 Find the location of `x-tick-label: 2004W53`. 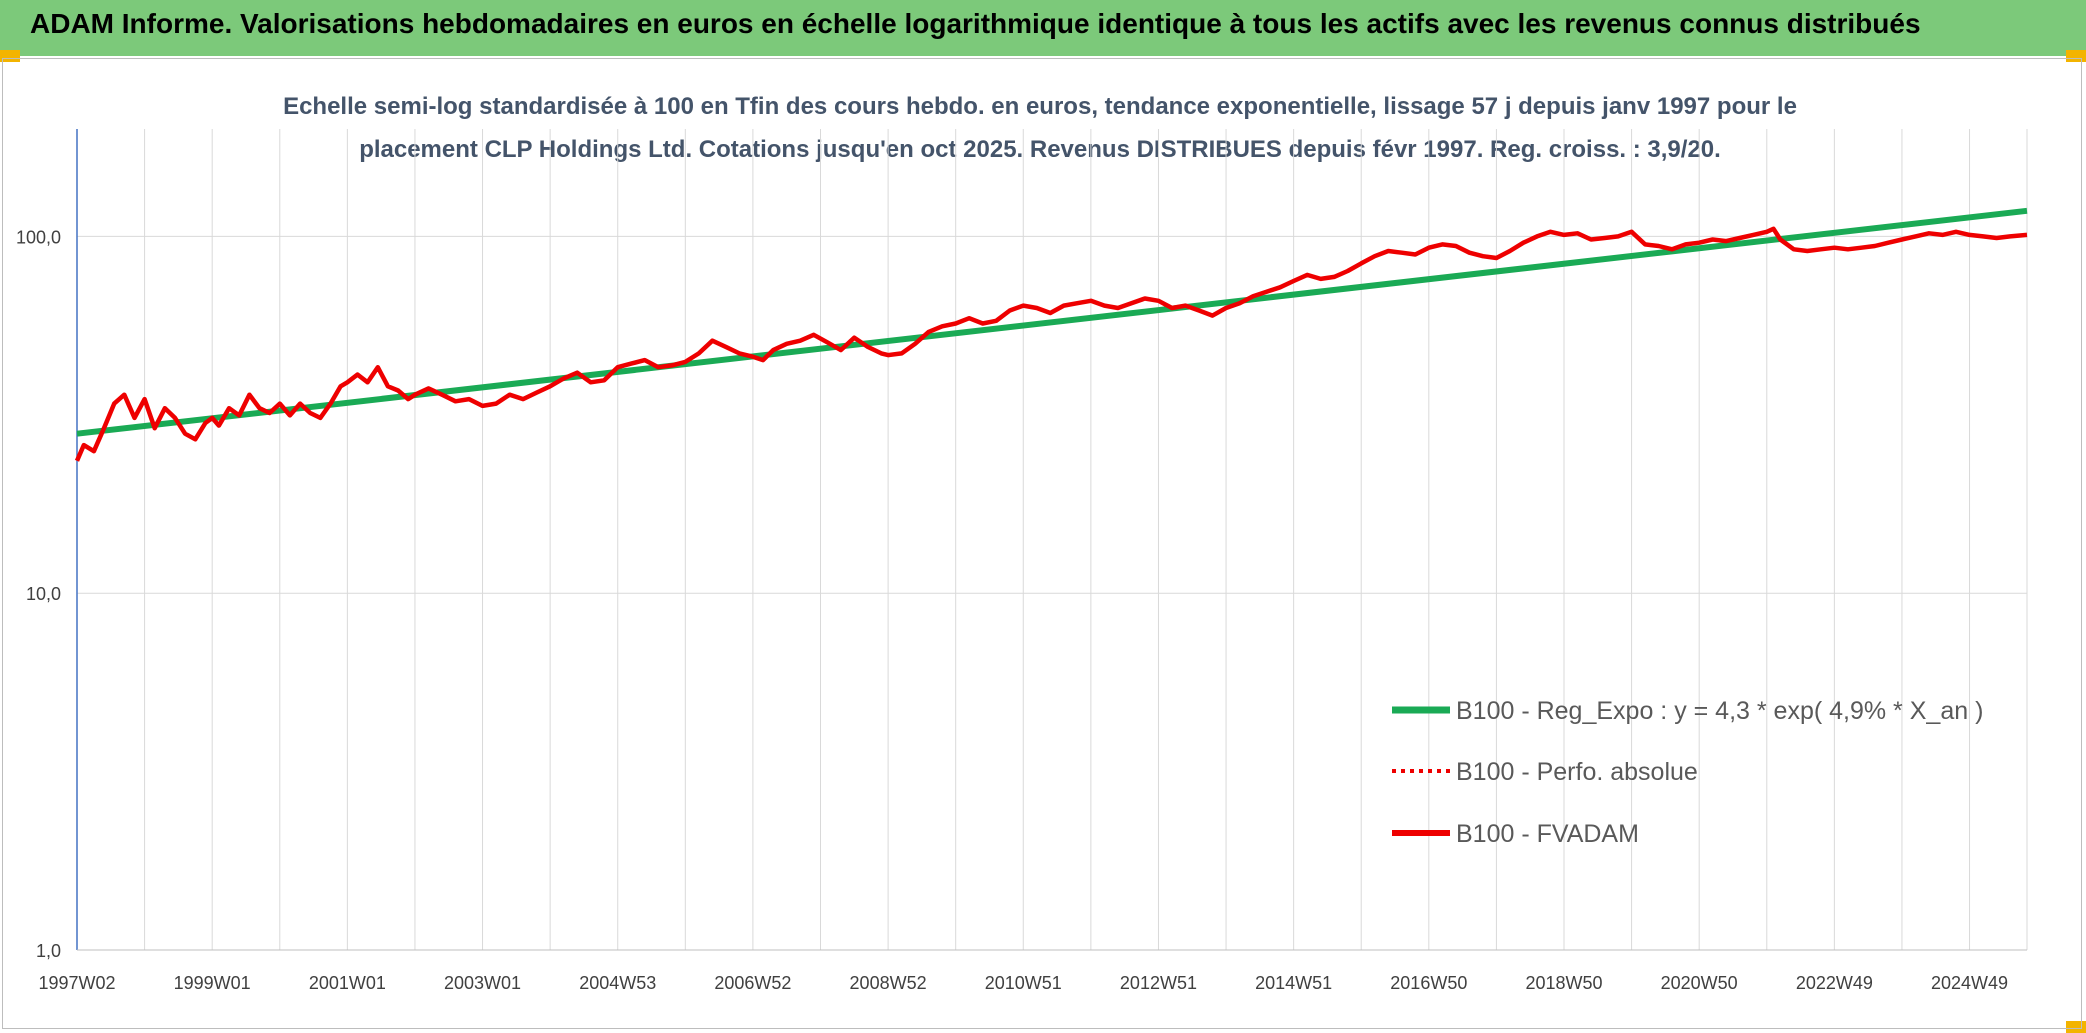

x-tick-label: 2004W53 is located at coordinates (617, 983).